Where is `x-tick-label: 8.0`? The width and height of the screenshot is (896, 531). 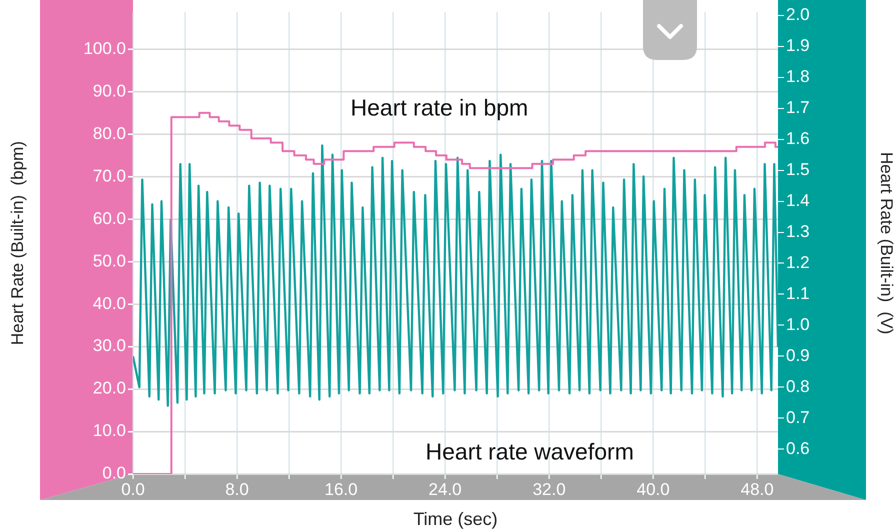
x-tick-label: 8.0 is located at coordinates (237, 489).